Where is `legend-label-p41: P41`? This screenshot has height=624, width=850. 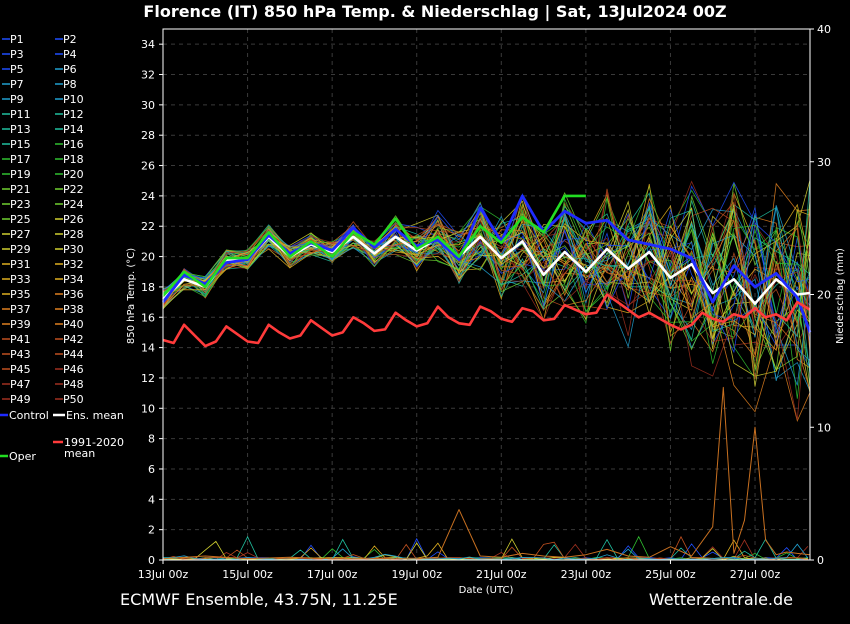 legend-label-p41: P41 is located at coordinates (20, 339).